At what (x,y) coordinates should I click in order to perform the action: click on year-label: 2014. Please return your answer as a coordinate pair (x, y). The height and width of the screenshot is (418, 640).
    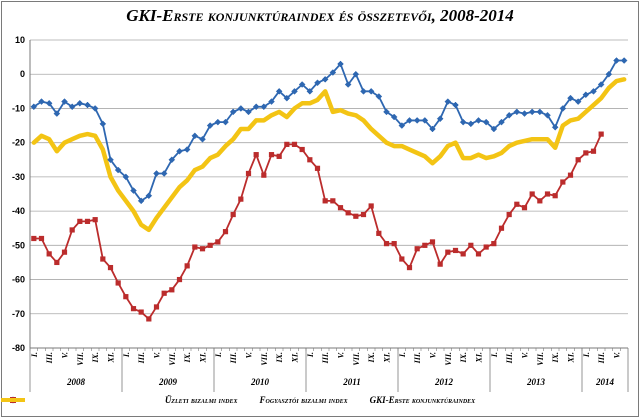
    Looking at the image, I should click on (605, 382).